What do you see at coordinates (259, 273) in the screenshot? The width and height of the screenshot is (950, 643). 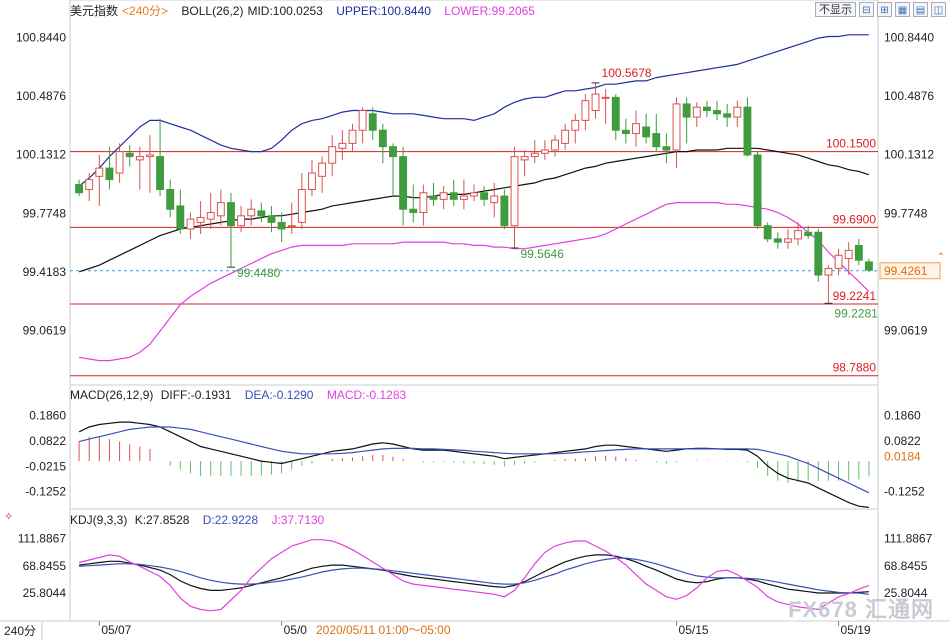 I see `extremum-label: 99.4480` at bounding box center [259, 273].